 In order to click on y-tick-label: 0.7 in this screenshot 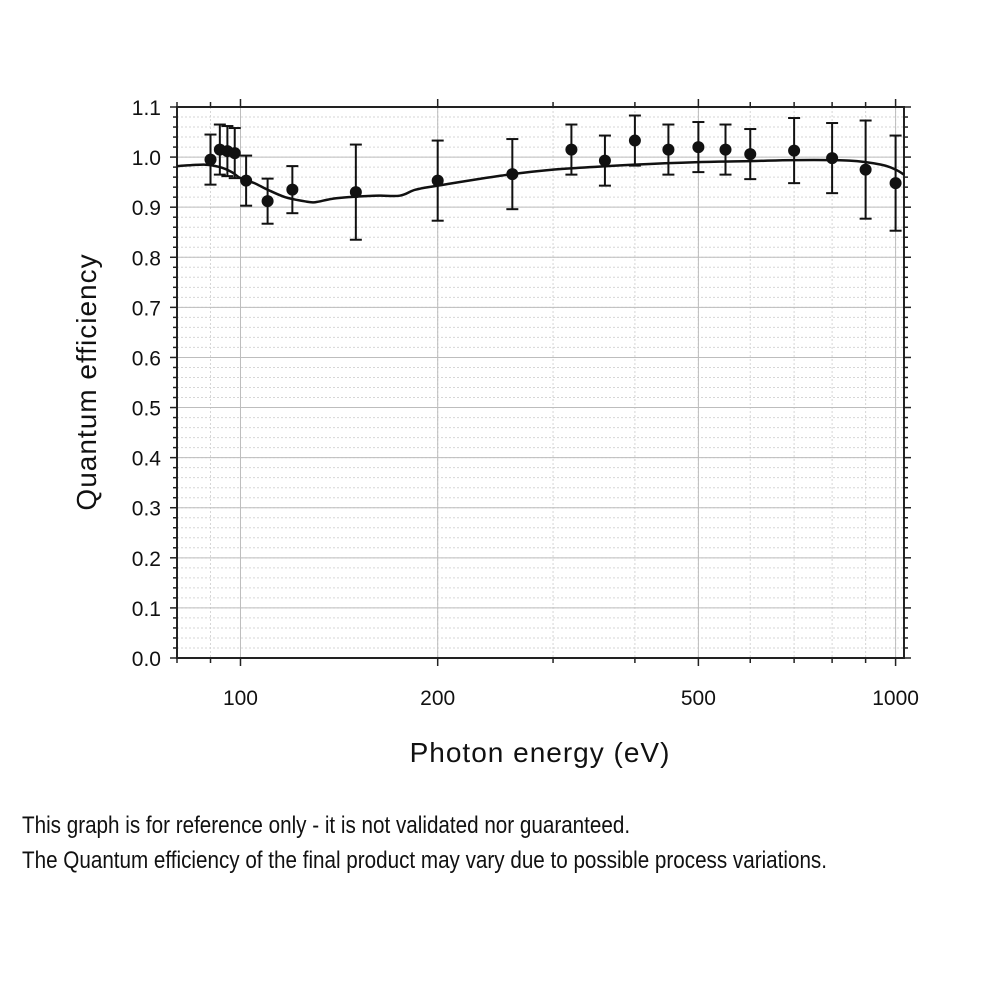, I will do `click(146, 308)`.